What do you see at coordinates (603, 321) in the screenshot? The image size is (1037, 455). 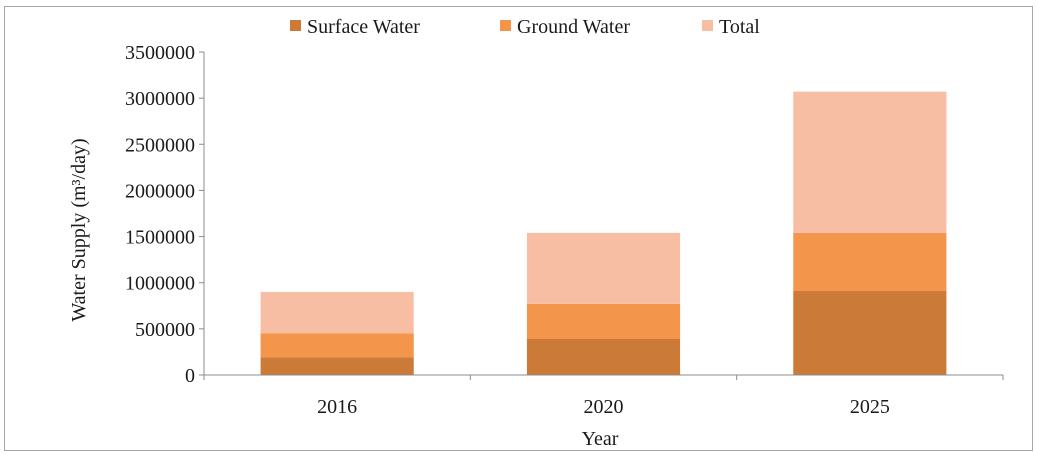 I see `bar-ground-water-2020` at bounding box center [603, 321].